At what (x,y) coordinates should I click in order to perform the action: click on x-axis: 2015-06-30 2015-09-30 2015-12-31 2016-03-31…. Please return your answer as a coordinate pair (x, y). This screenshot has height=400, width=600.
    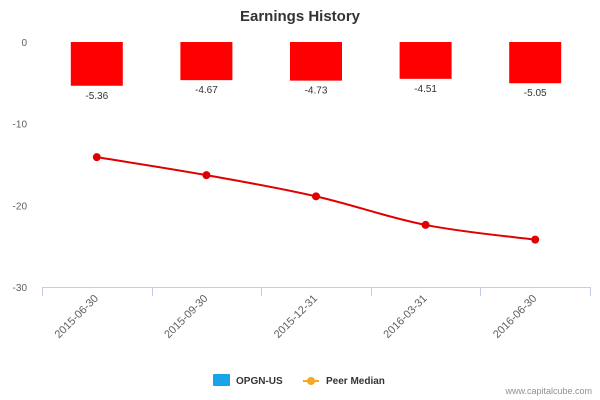
    Looking at the image, I should click on (316, 314).